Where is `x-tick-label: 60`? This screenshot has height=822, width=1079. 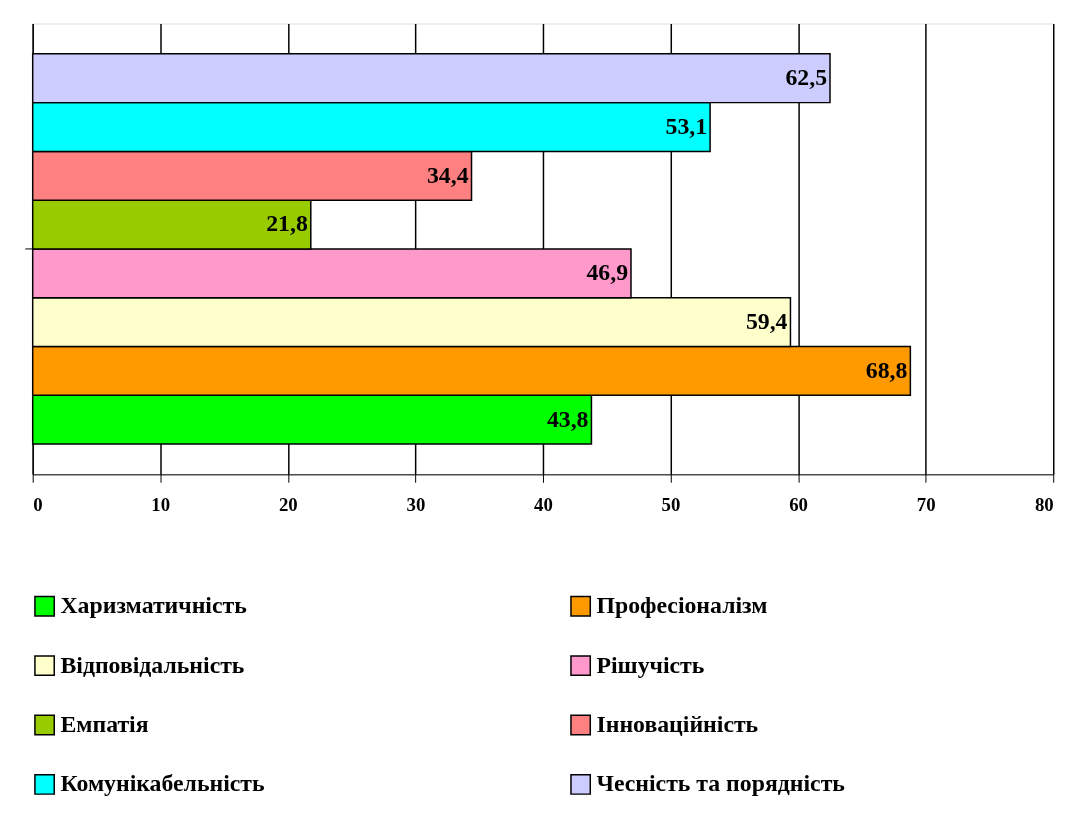 x-tick-label: 60 is located at coordinates (798, 505).